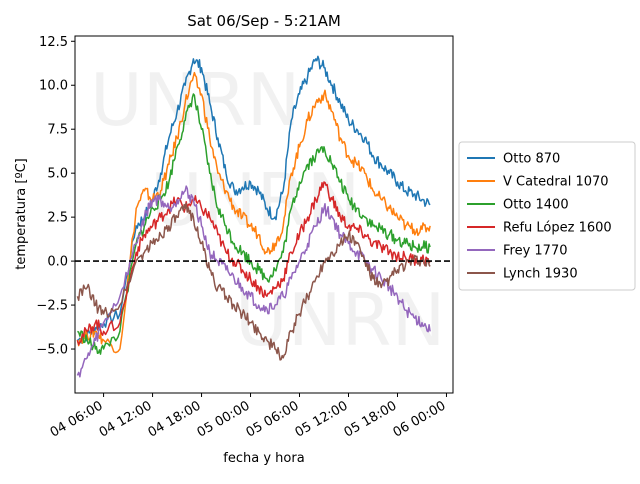 The width and height of the screenshot is (640, 484). What do you see at coordinates (540, 274) in the screenshot?
I see `legend-label: Lynch 1930` at bounding box center [540, 274].